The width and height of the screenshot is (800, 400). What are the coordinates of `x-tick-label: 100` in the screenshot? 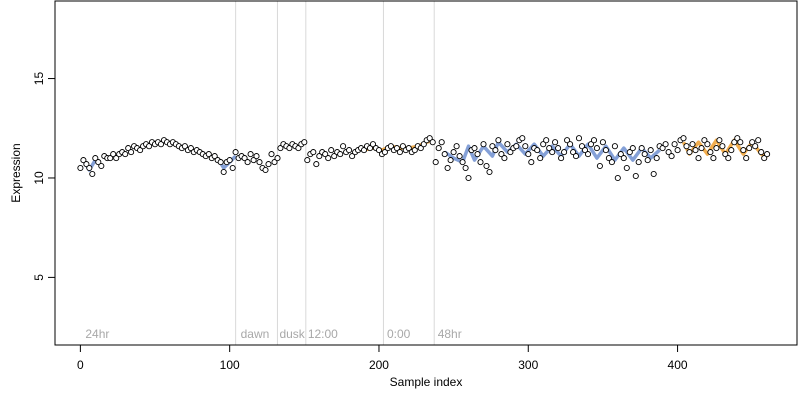 It's located at (230, 365).